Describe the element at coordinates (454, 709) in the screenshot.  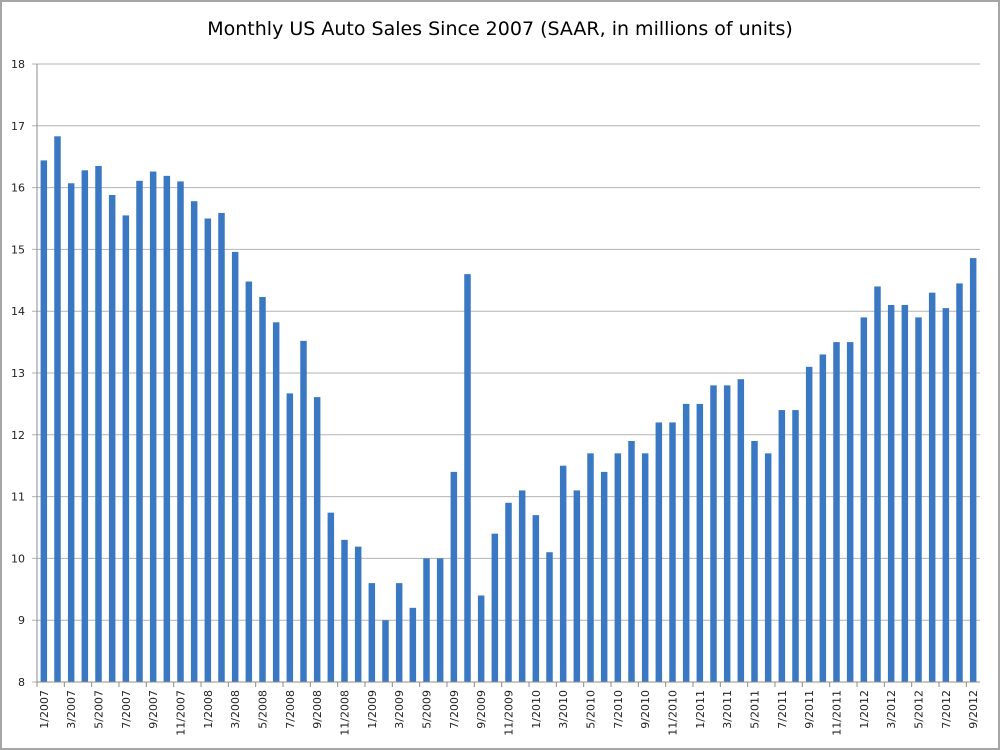
I see `x-tick-label: 7/2009` at that location.